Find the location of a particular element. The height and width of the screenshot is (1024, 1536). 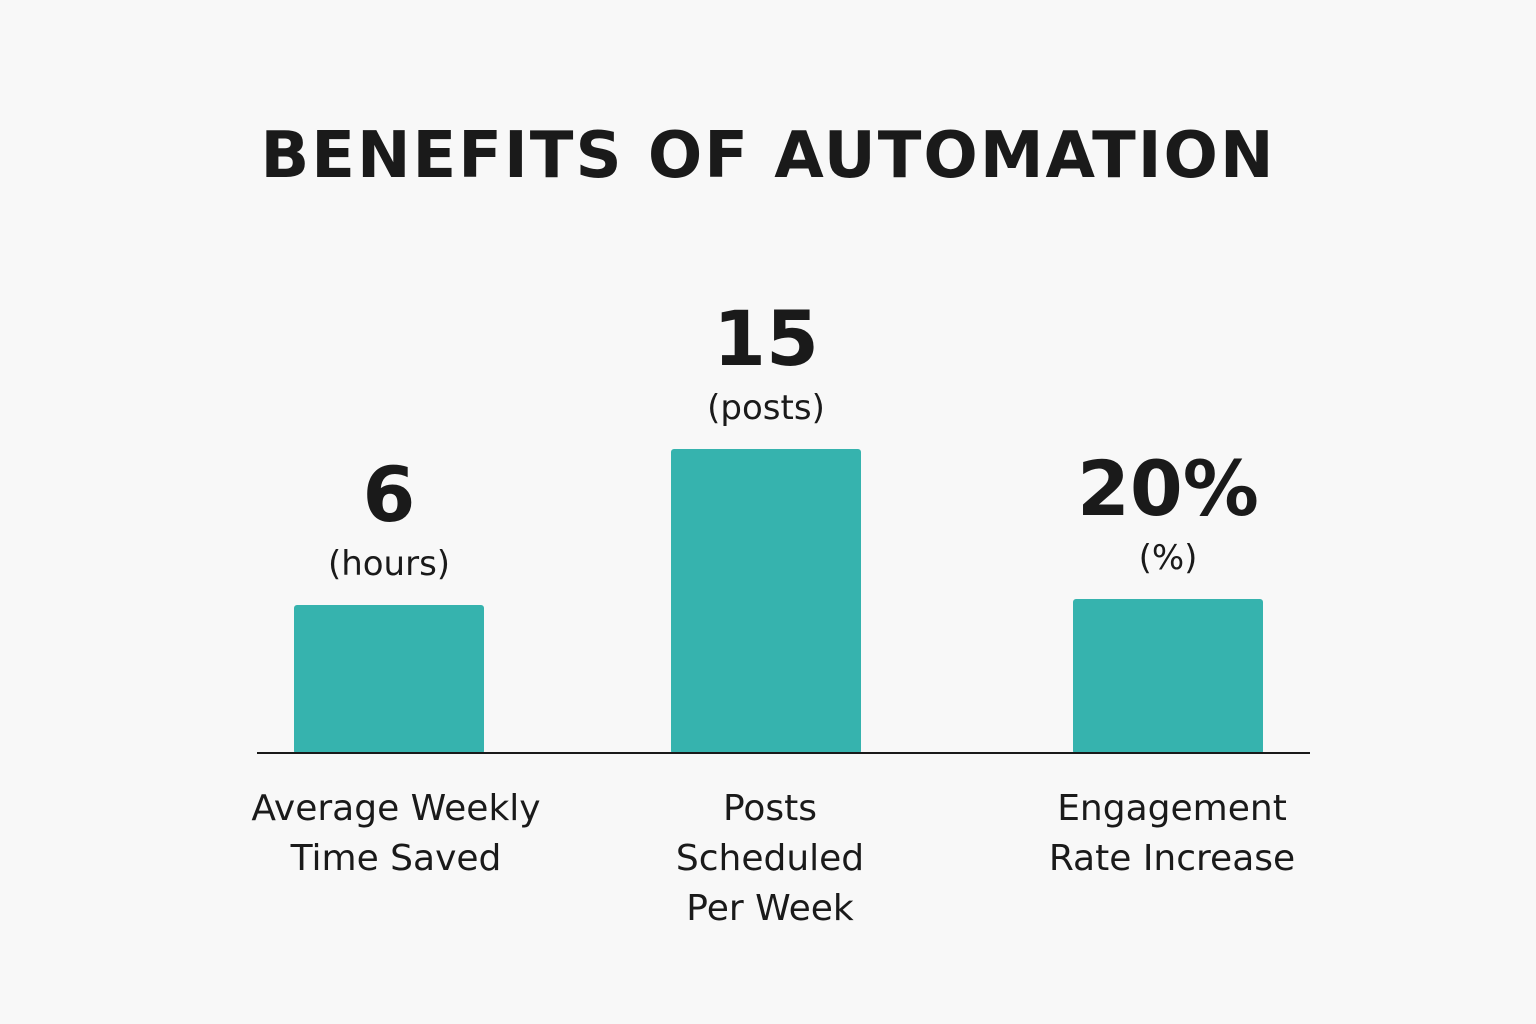

value-label-2: 20% is located at coordinates (1168, 488).